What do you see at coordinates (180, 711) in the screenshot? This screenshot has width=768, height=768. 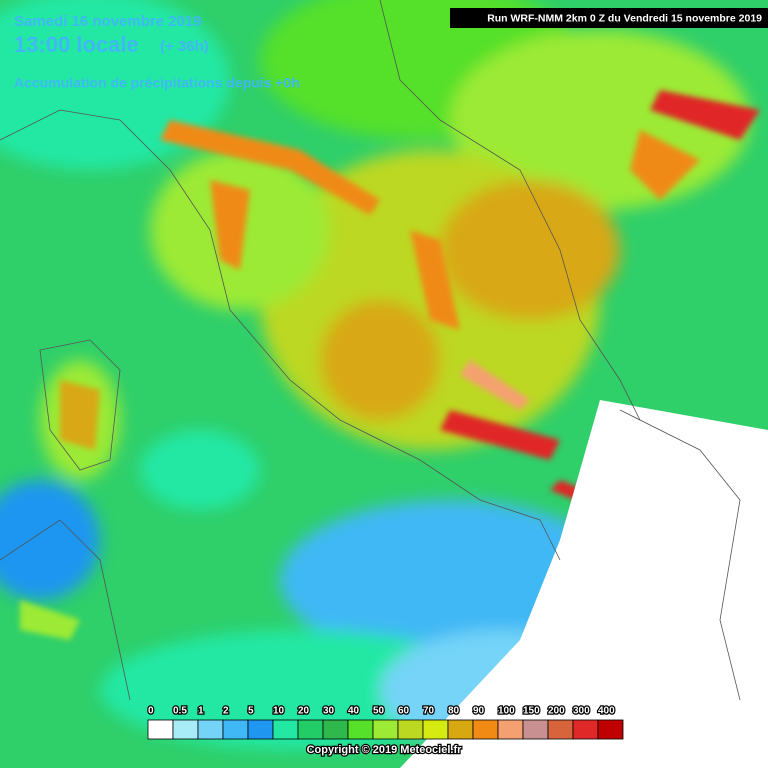 I see `legend-label: 0.5` at bounding box center [180, 711].